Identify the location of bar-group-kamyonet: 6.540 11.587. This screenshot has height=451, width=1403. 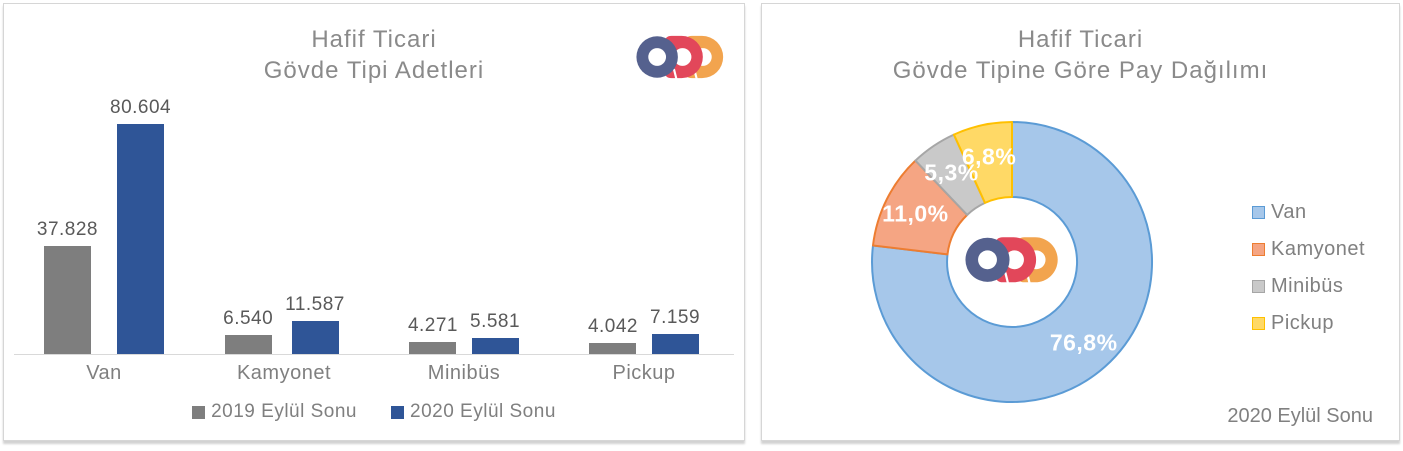
(284, 324).